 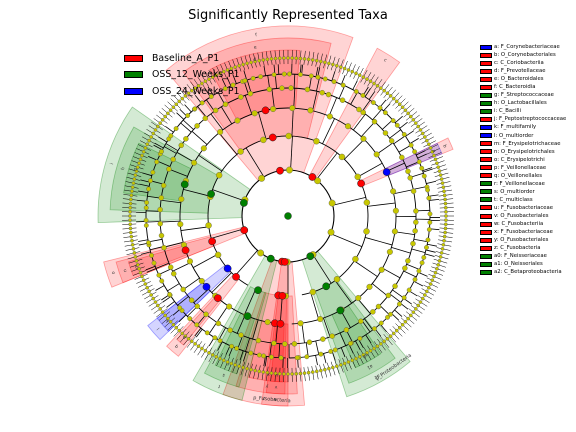 What do you see at coordinates (523, 160) in the screenshot?
I see `taxa-legend-item: o: C_Erysipelotrichi` at bounding box center [523, 160].